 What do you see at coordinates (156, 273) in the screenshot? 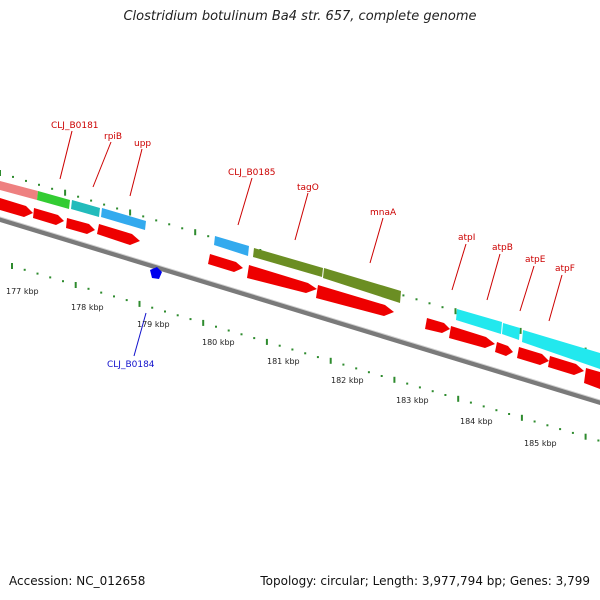
I see `gene-marker-clj-b0184` at bounding box center [156, 273].